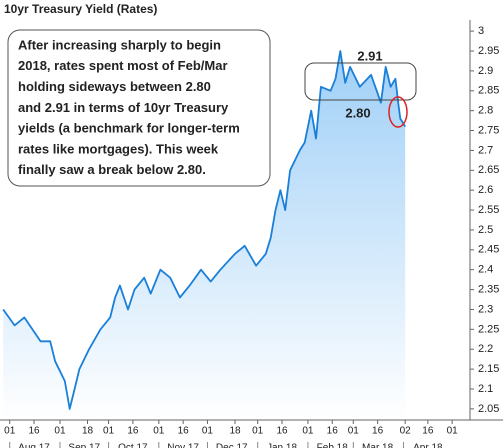  Describe the element at coordinates (485, 230) in the screenshot. I see `y-tick-label: 2.5` at that location.